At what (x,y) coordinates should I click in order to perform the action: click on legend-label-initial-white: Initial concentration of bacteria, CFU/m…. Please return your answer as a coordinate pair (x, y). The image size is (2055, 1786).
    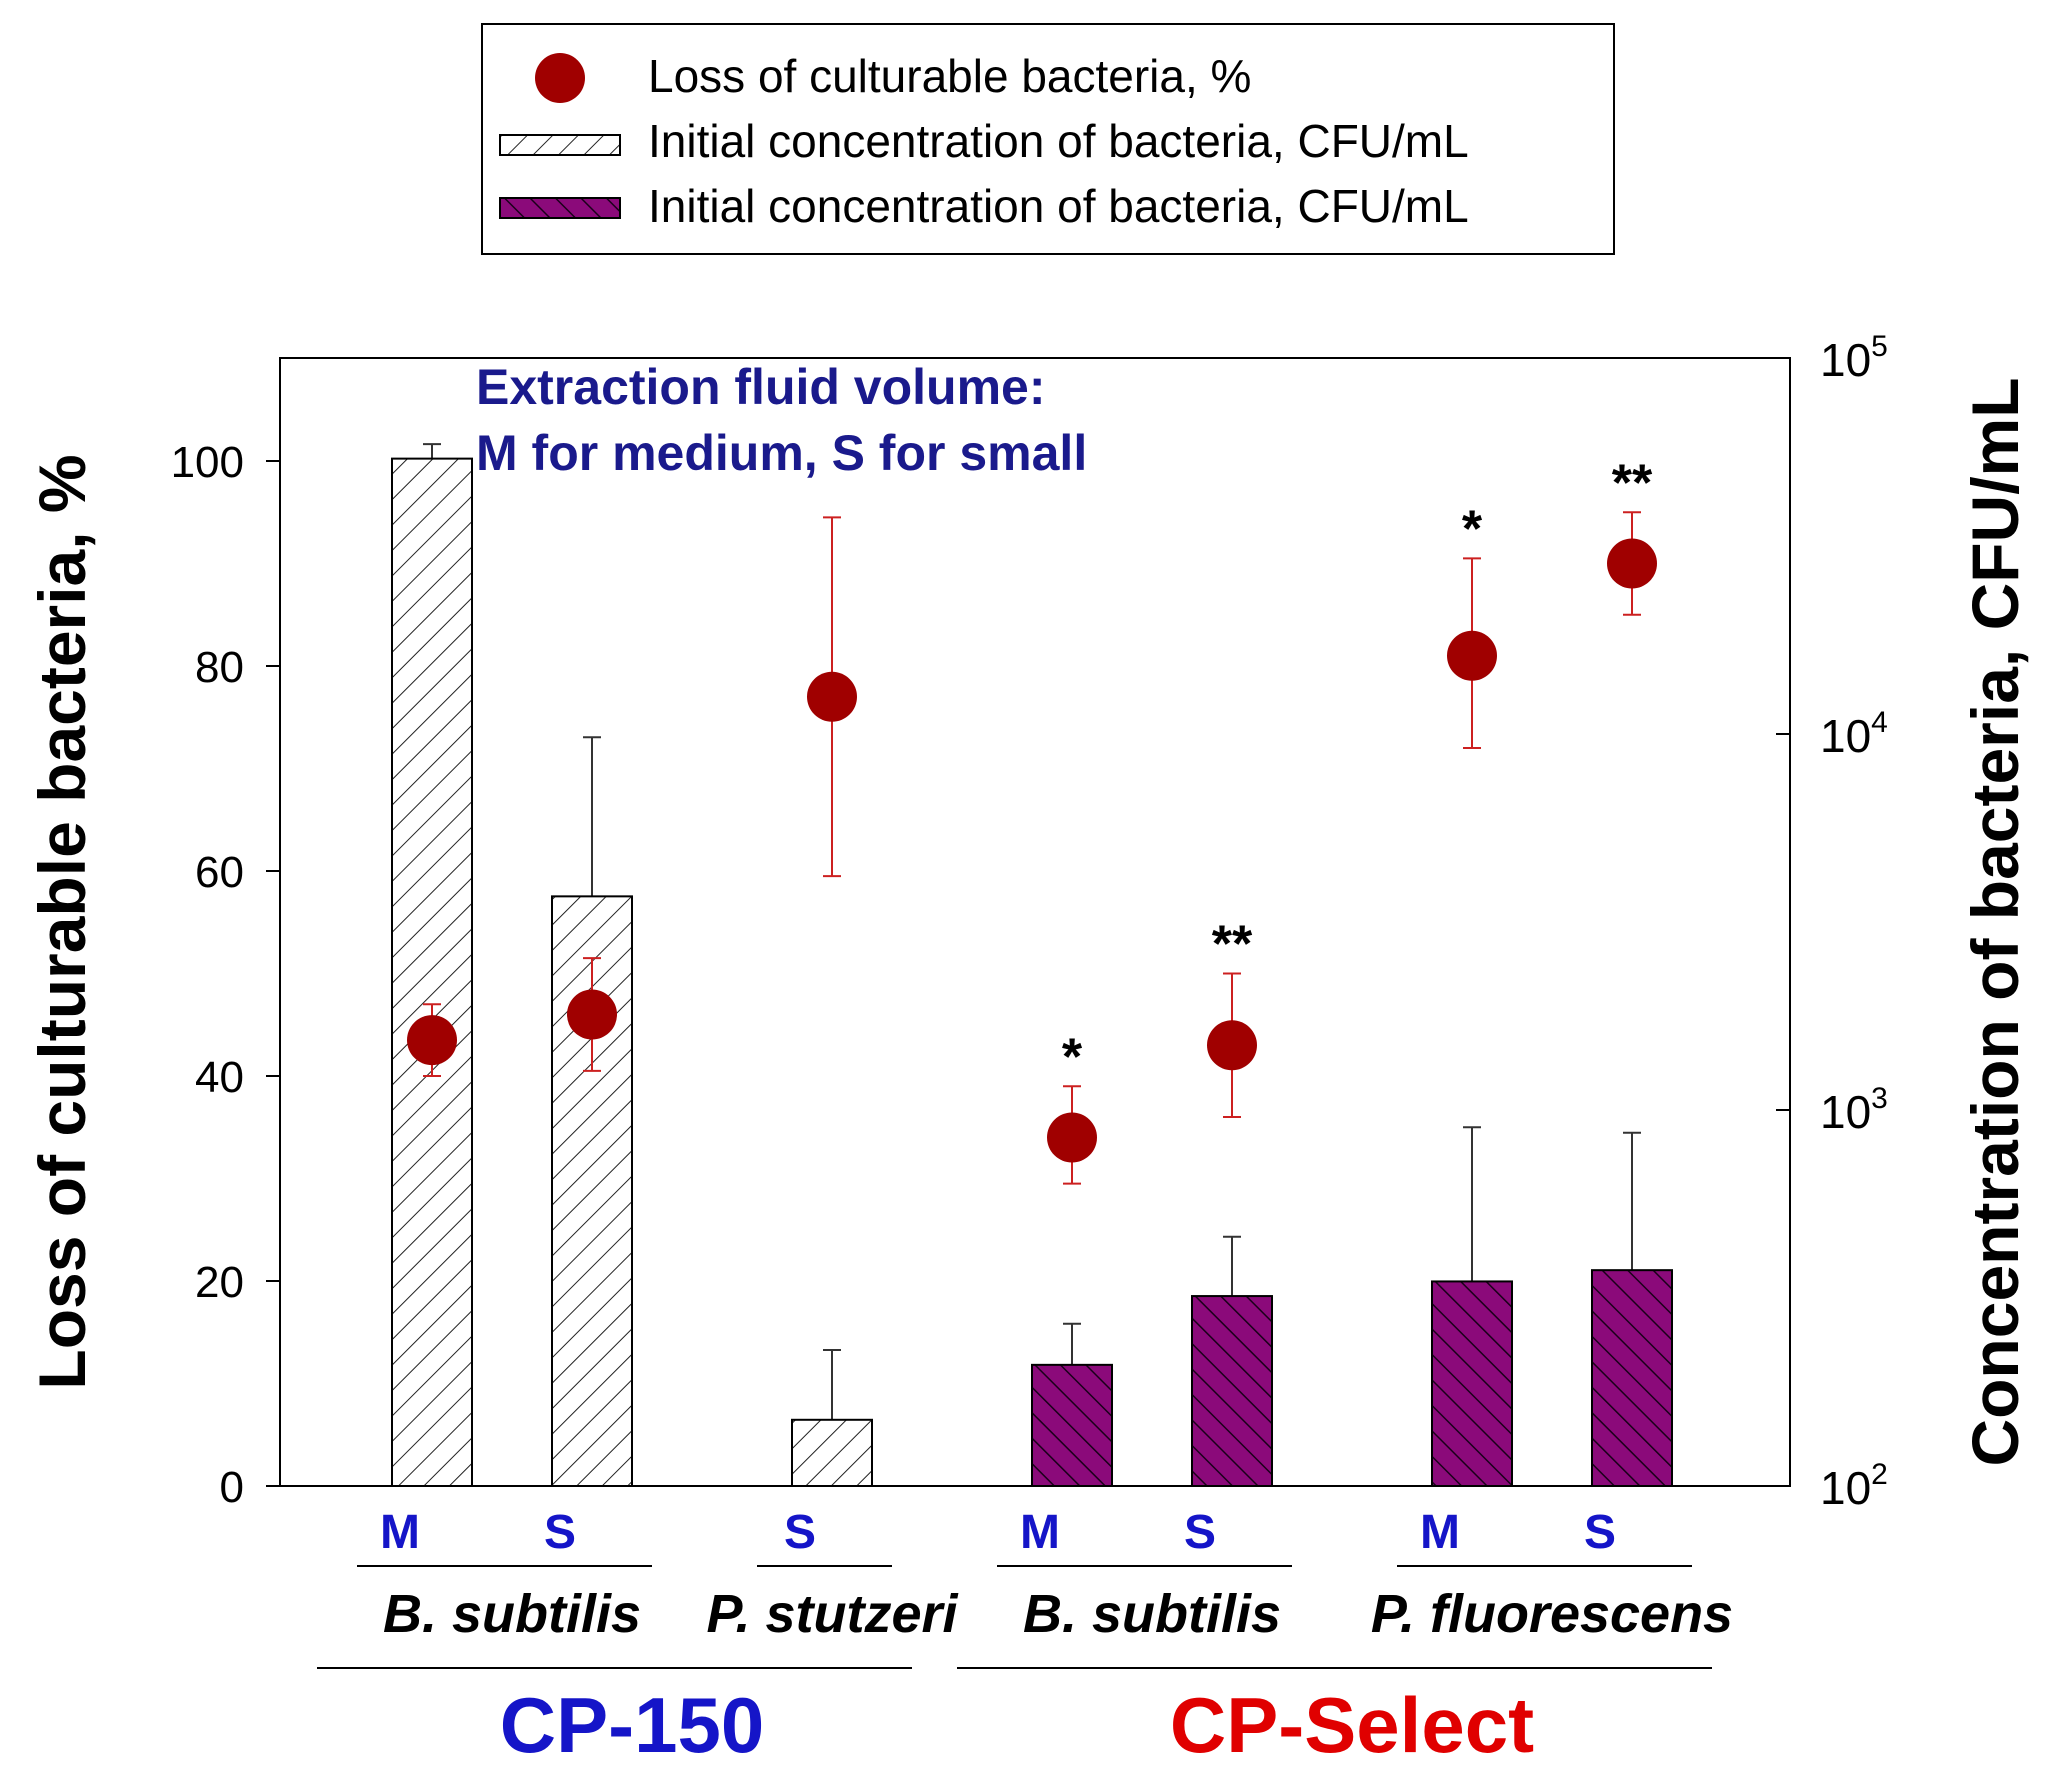
    Looking at the image, I should click on (1058, 141).